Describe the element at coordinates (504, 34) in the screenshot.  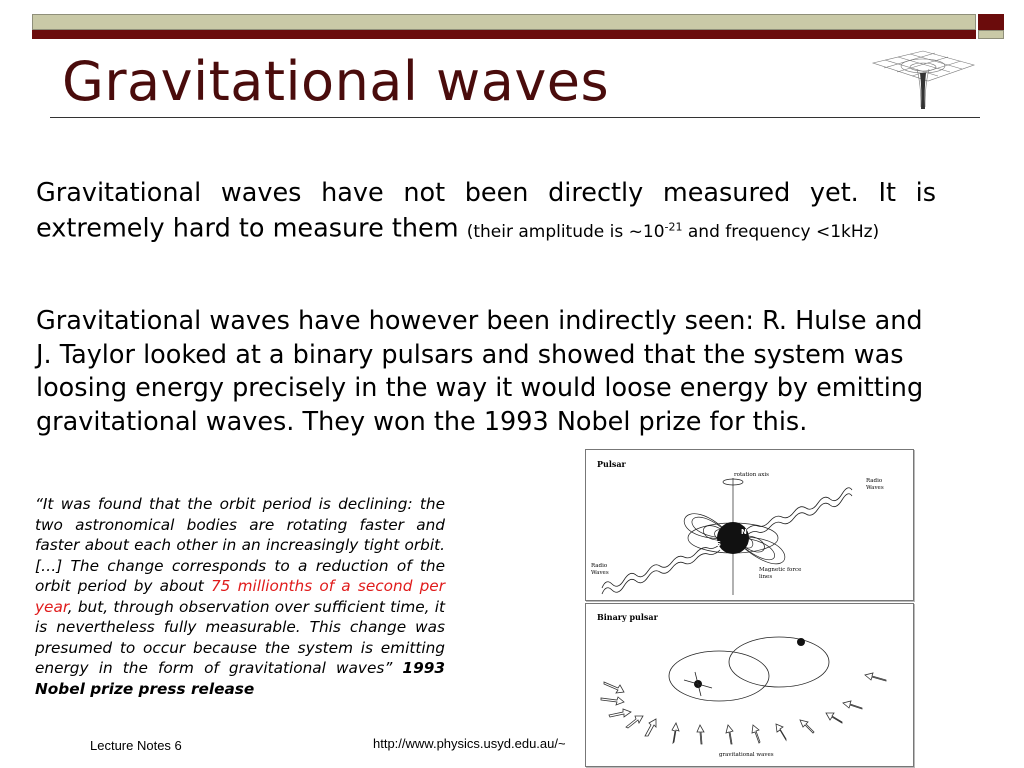
I see `header-band-dark` at that location.